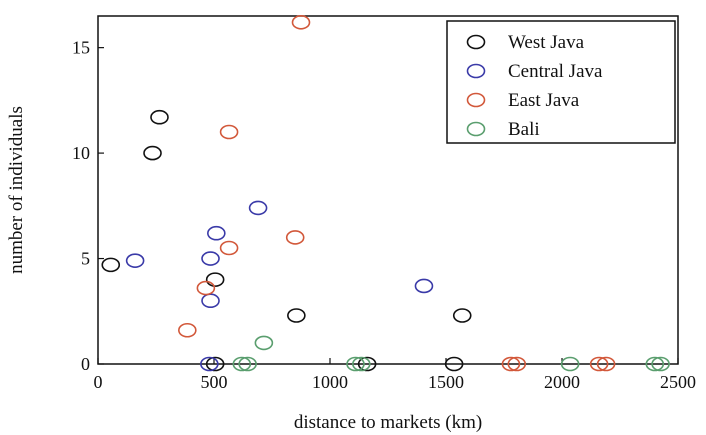 The width and height of the screenshot is (706, 435). I want to click on y-tick-label: 10, so click(81, 153).